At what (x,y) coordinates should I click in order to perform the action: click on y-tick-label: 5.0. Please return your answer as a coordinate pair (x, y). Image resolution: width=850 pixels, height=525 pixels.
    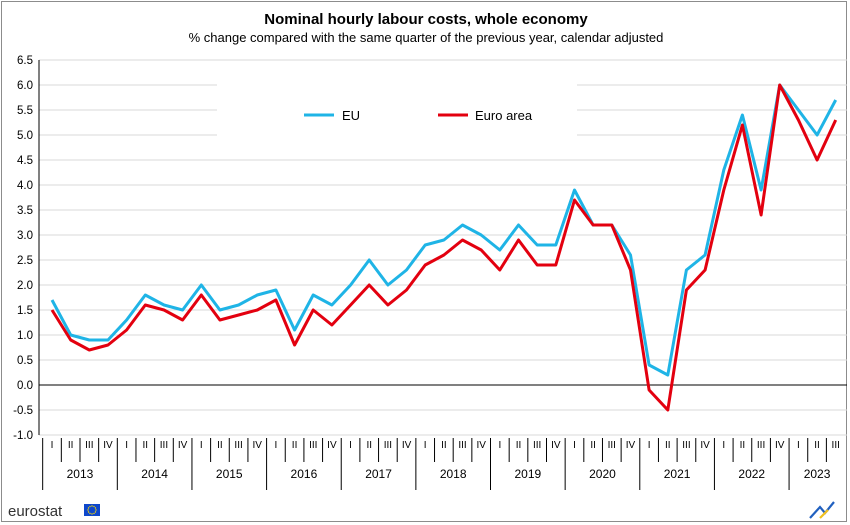
    Looking at the image, I should click on (25, 136).